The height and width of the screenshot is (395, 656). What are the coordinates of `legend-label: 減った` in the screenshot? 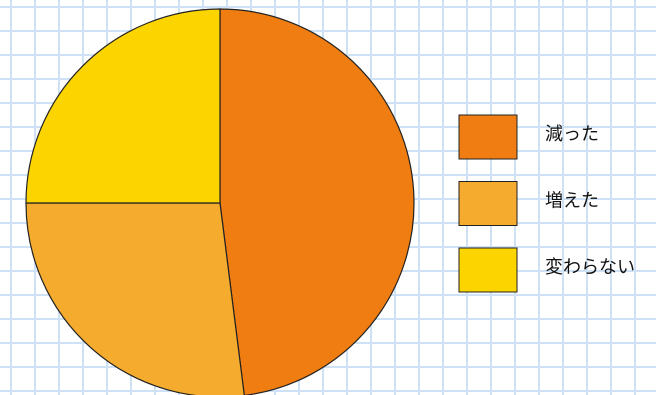 It's located at (572, 134).